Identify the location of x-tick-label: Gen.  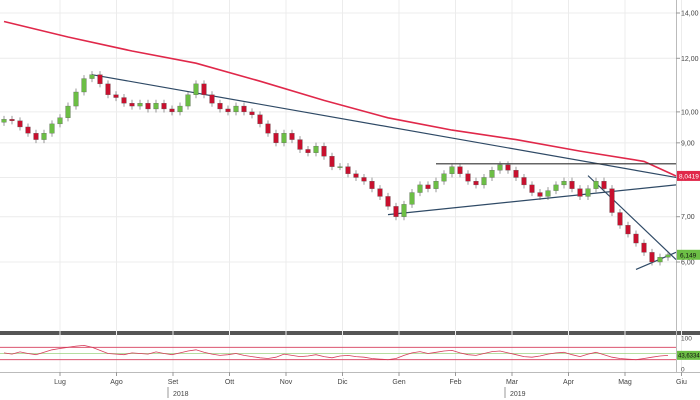
(398, 382).